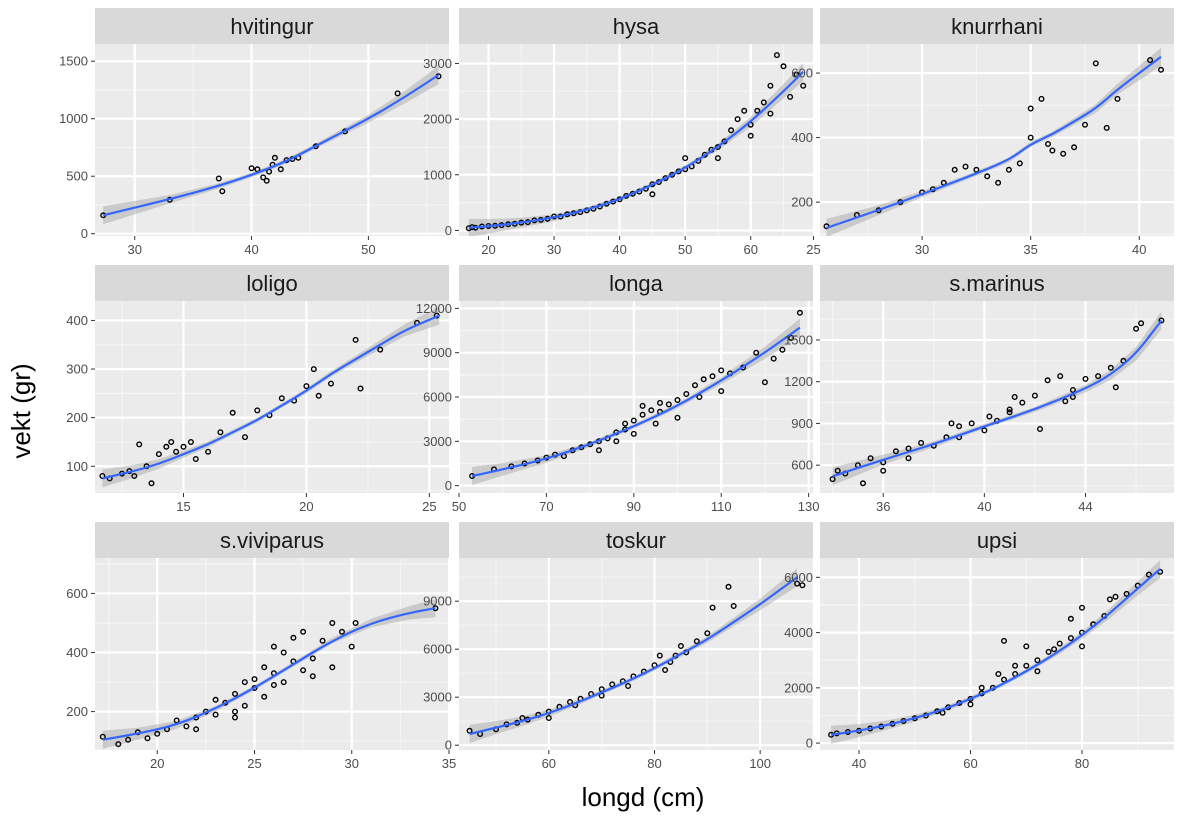  I want to click on x-tick-label: 44, so click(1085, 506).